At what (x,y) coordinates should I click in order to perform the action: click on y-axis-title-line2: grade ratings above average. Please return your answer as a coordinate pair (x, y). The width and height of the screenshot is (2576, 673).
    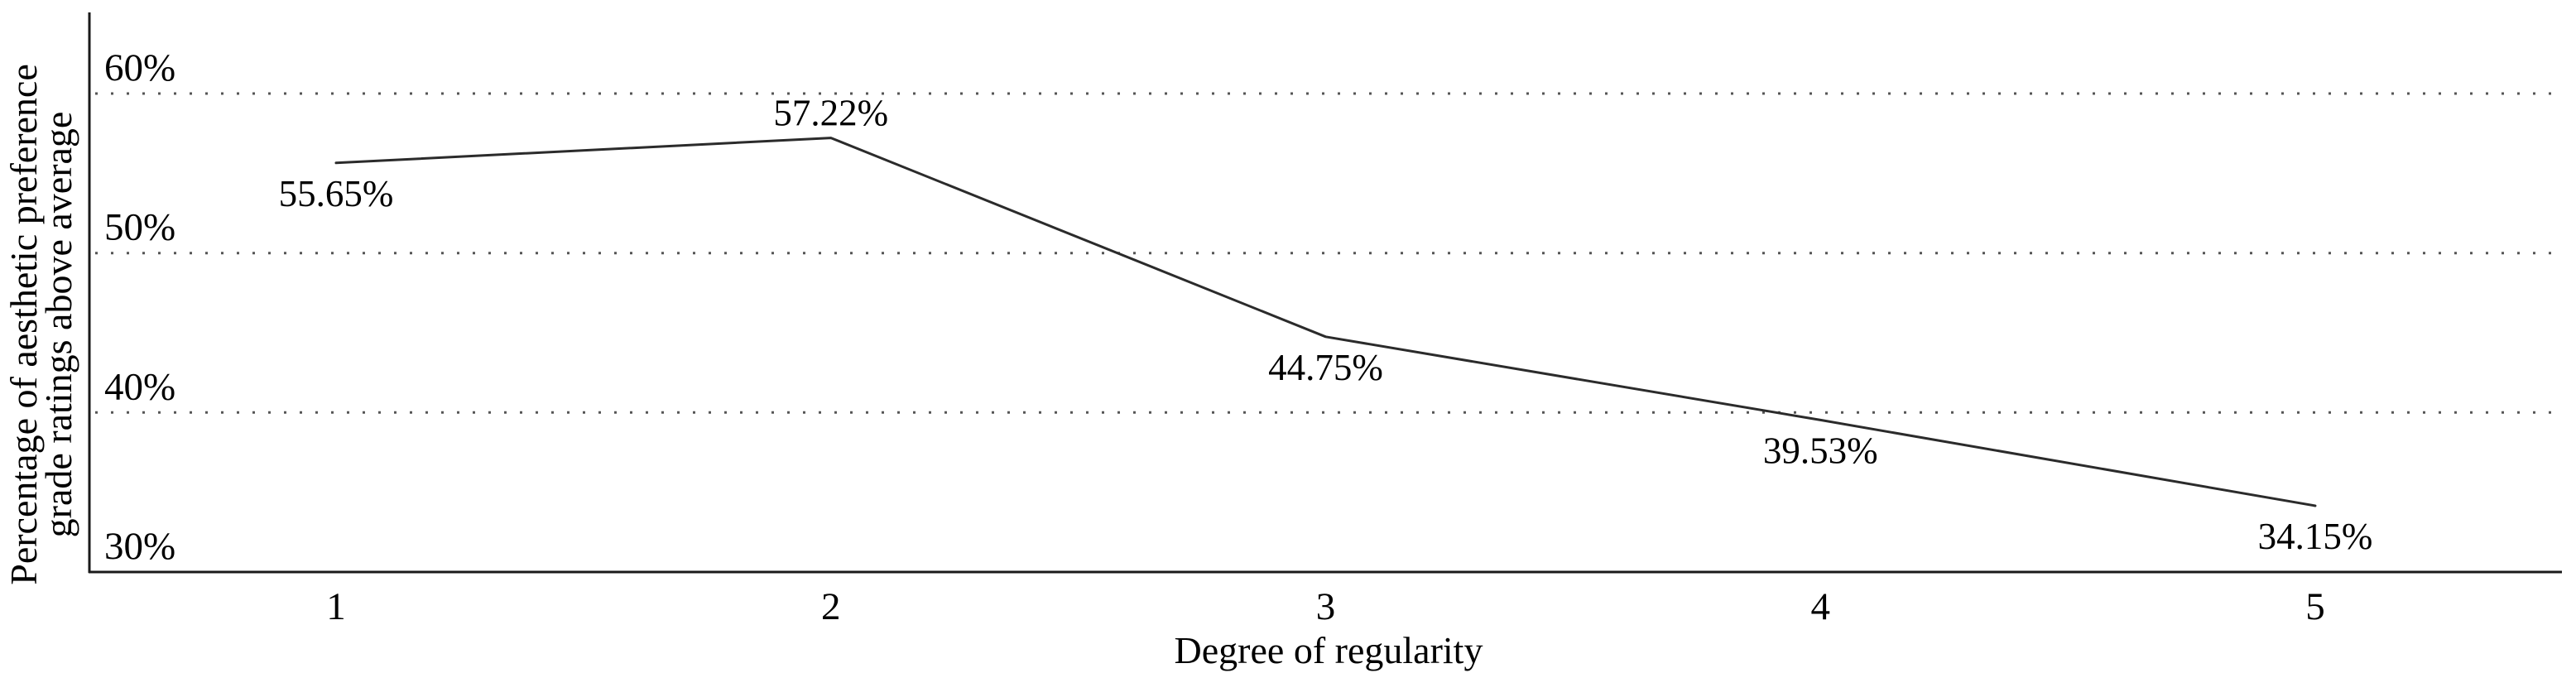
    Looking at the image, I should click on (58, 325).